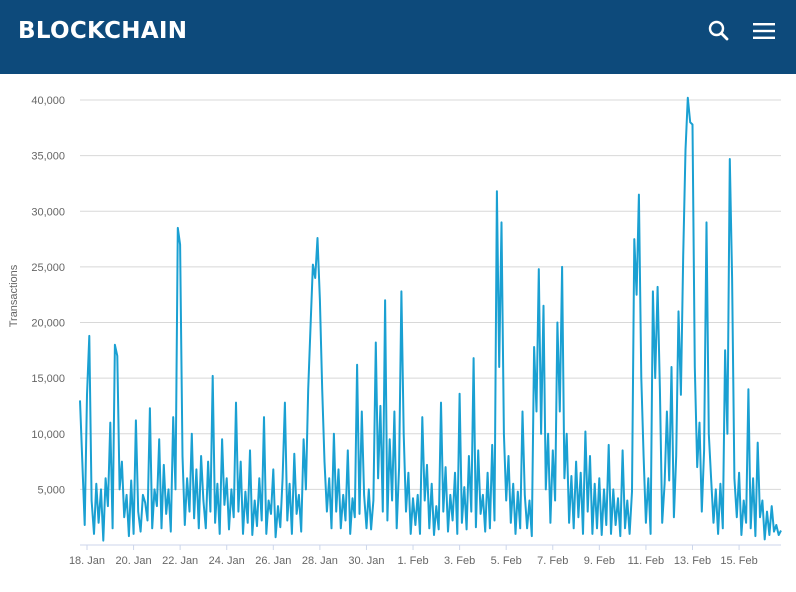 The height and width of the screenshot is (592, 796). Describe the element at coordinates (506, 561) in the screenshot. I see `x-tick-label: 5. Feb` at that location.